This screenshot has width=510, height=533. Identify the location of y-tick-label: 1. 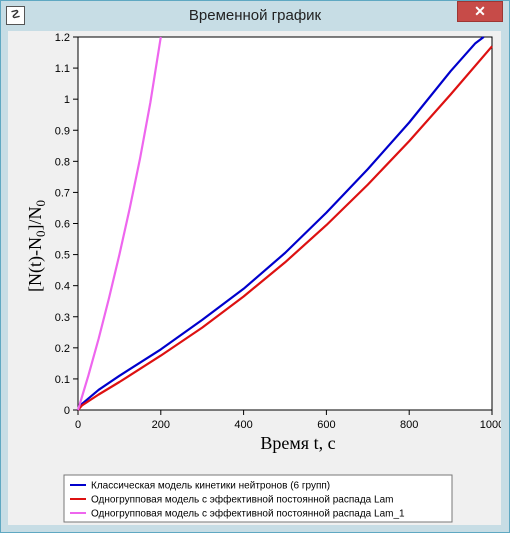
(67, 100).